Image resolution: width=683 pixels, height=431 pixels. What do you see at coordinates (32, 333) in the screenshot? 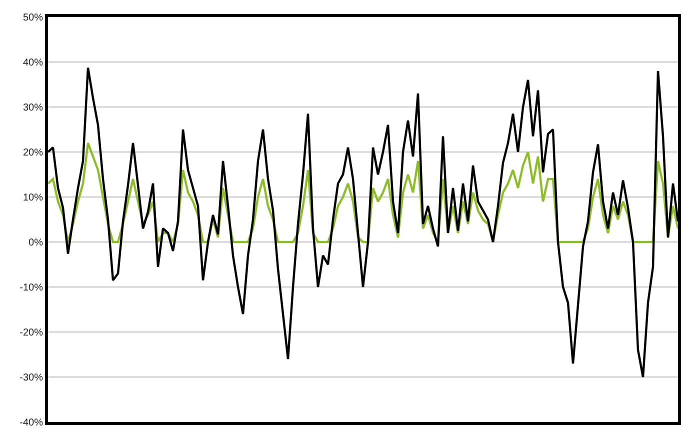
I see `y-tick-label: -20%` at bounding box center [32, 333].